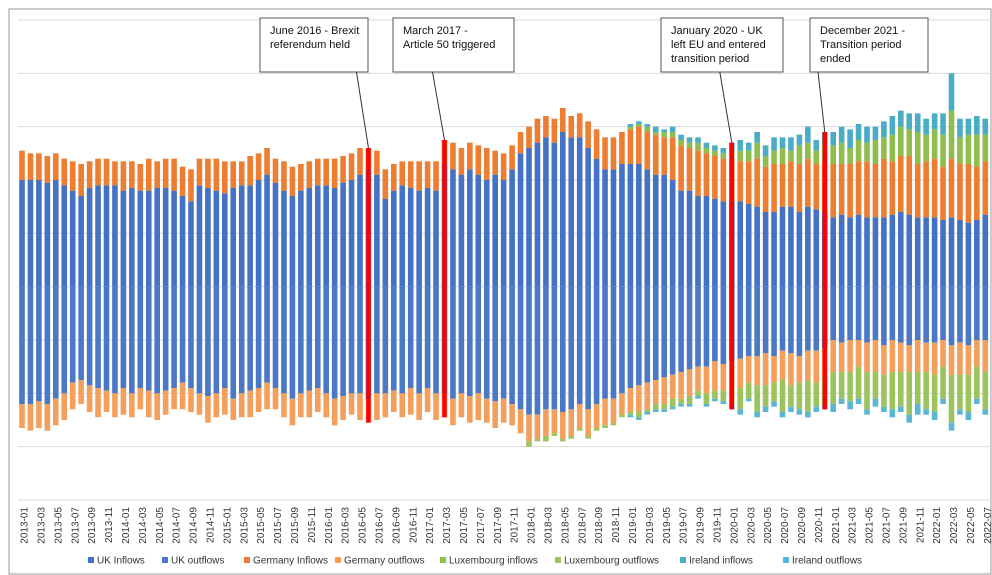  I want to click on legend-label: Germany outflows, so click(384, 561).